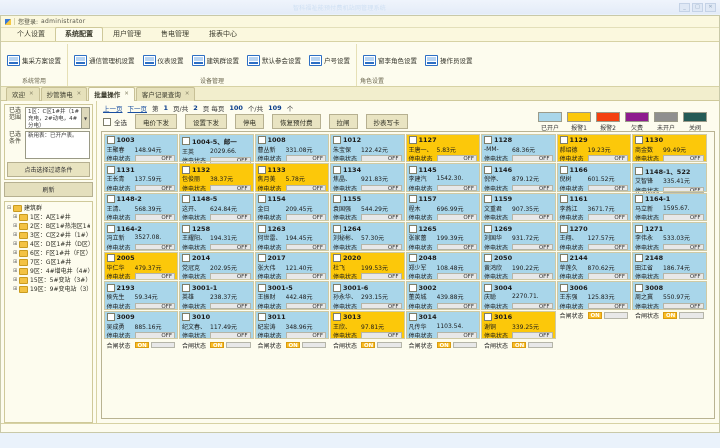 This screenshot has height=448, width=720. I want to click on ribbon-button-operator-settings: 操作员设置, so click(449, 60).